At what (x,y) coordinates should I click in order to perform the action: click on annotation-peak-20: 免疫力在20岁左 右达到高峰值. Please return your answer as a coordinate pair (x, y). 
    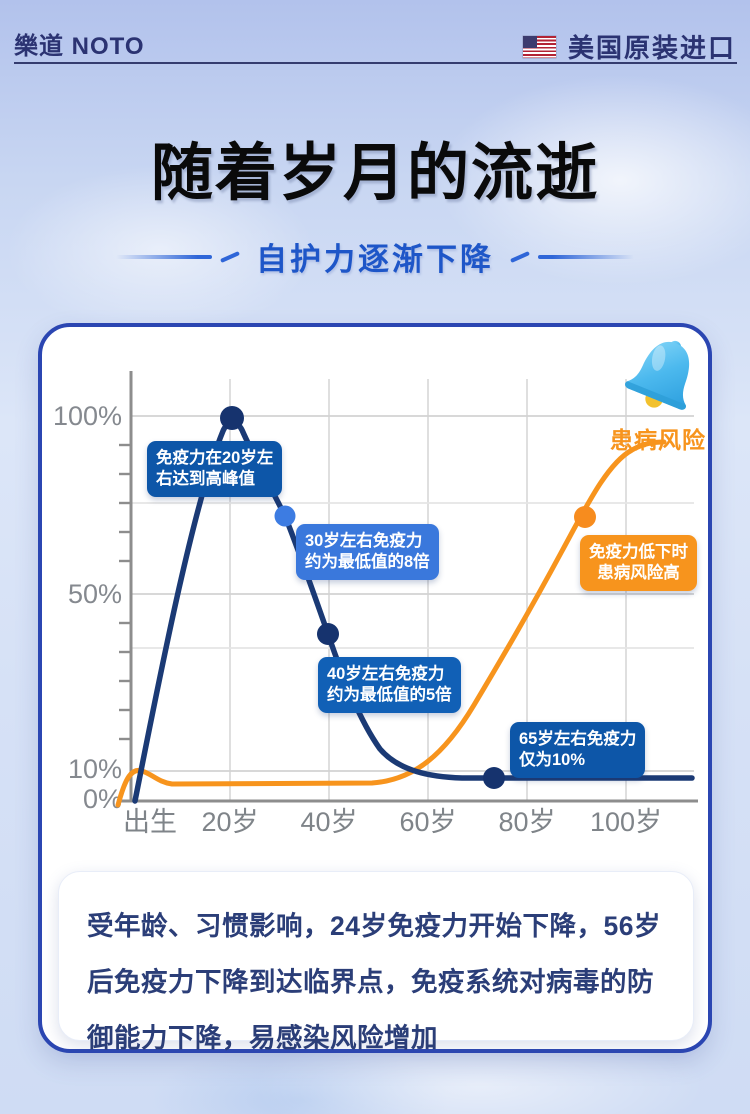
    Looking at the image, I should click on (215, 469).